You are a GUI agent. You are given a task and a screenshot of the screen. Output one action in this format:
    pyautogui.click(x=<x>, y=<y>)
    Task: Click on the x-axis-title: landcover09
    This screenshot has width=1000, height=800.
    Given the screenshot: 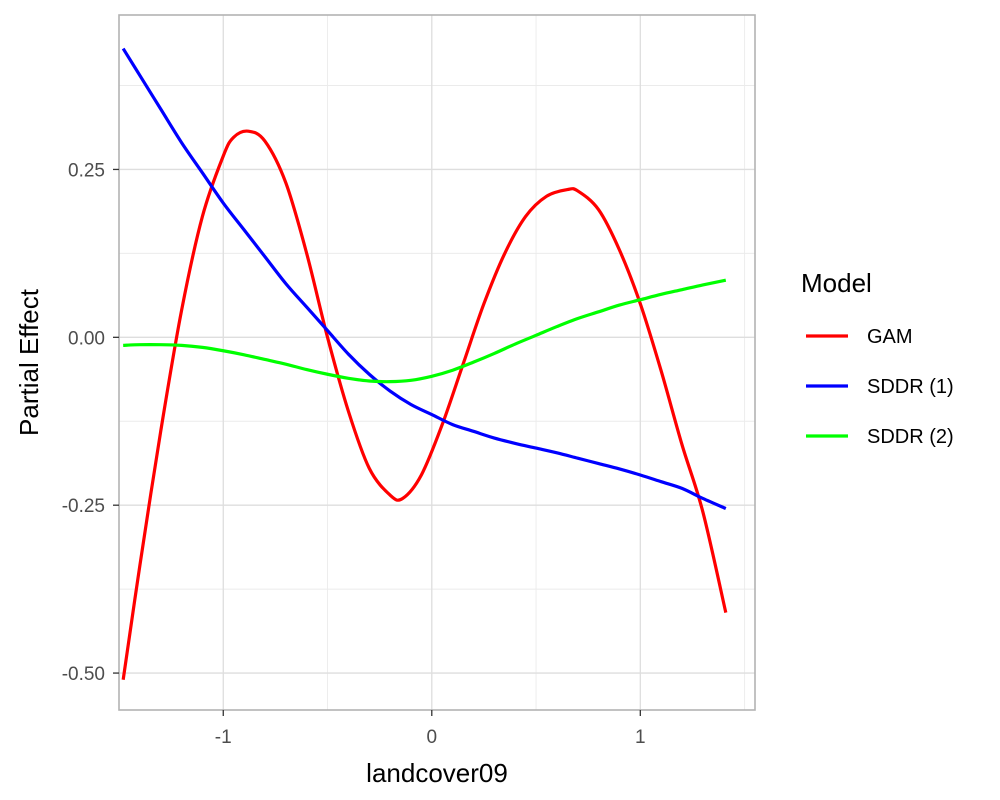 What is the action you would take?
    pyautogui.click(x=437, y=773)
    